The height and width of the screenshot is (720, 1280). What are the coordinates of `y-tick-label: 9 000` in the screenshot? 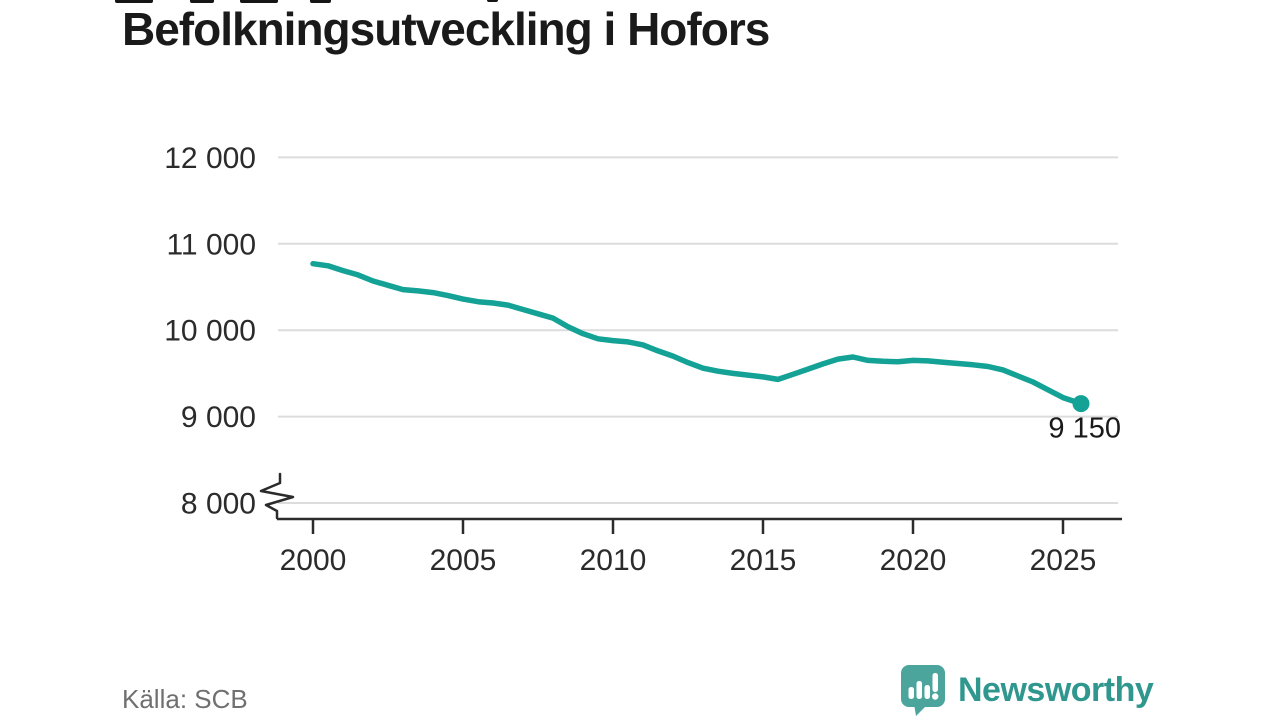 It's located at (218, 417).